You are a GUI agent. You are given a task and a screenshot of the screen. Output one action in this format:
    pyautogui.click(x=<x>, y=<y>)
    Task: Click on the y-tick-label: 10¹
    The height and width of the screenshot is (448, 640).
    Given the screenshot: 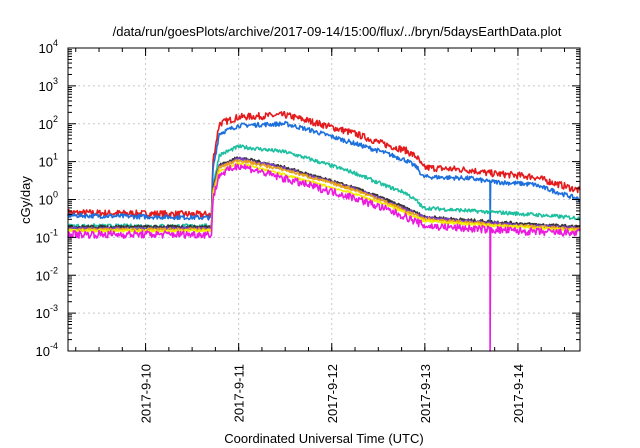 What is the action you would take?
    pyautogui.click(x=48, y=161)
    